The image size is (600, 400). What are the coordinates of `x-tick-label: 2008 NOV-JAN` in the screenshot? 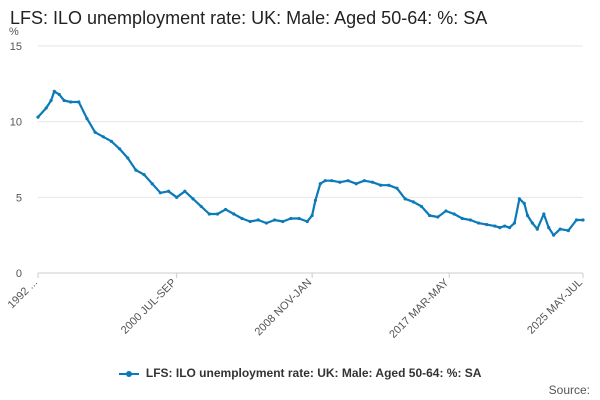 It's located at (284, 308).